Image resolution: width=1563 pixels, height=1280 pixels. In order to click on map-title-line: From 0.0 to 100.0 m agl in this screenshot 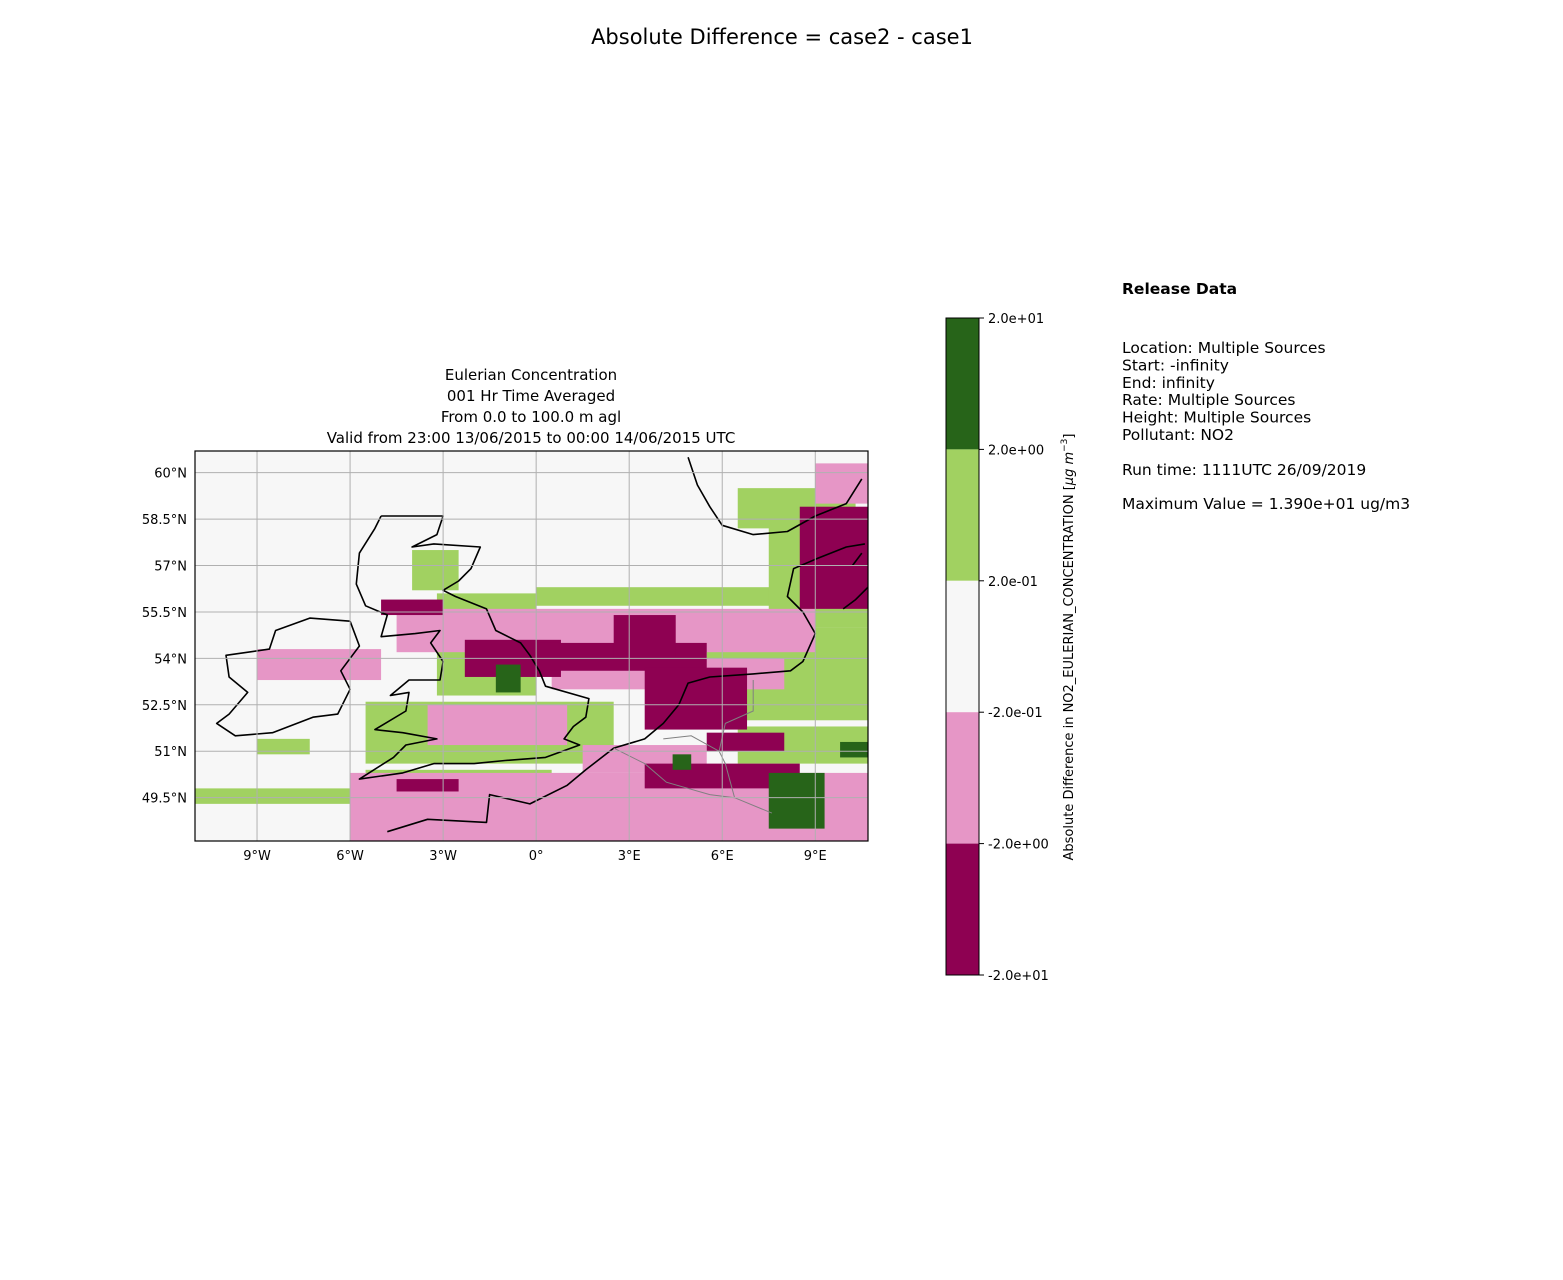, I will do `click(531, 417)`.